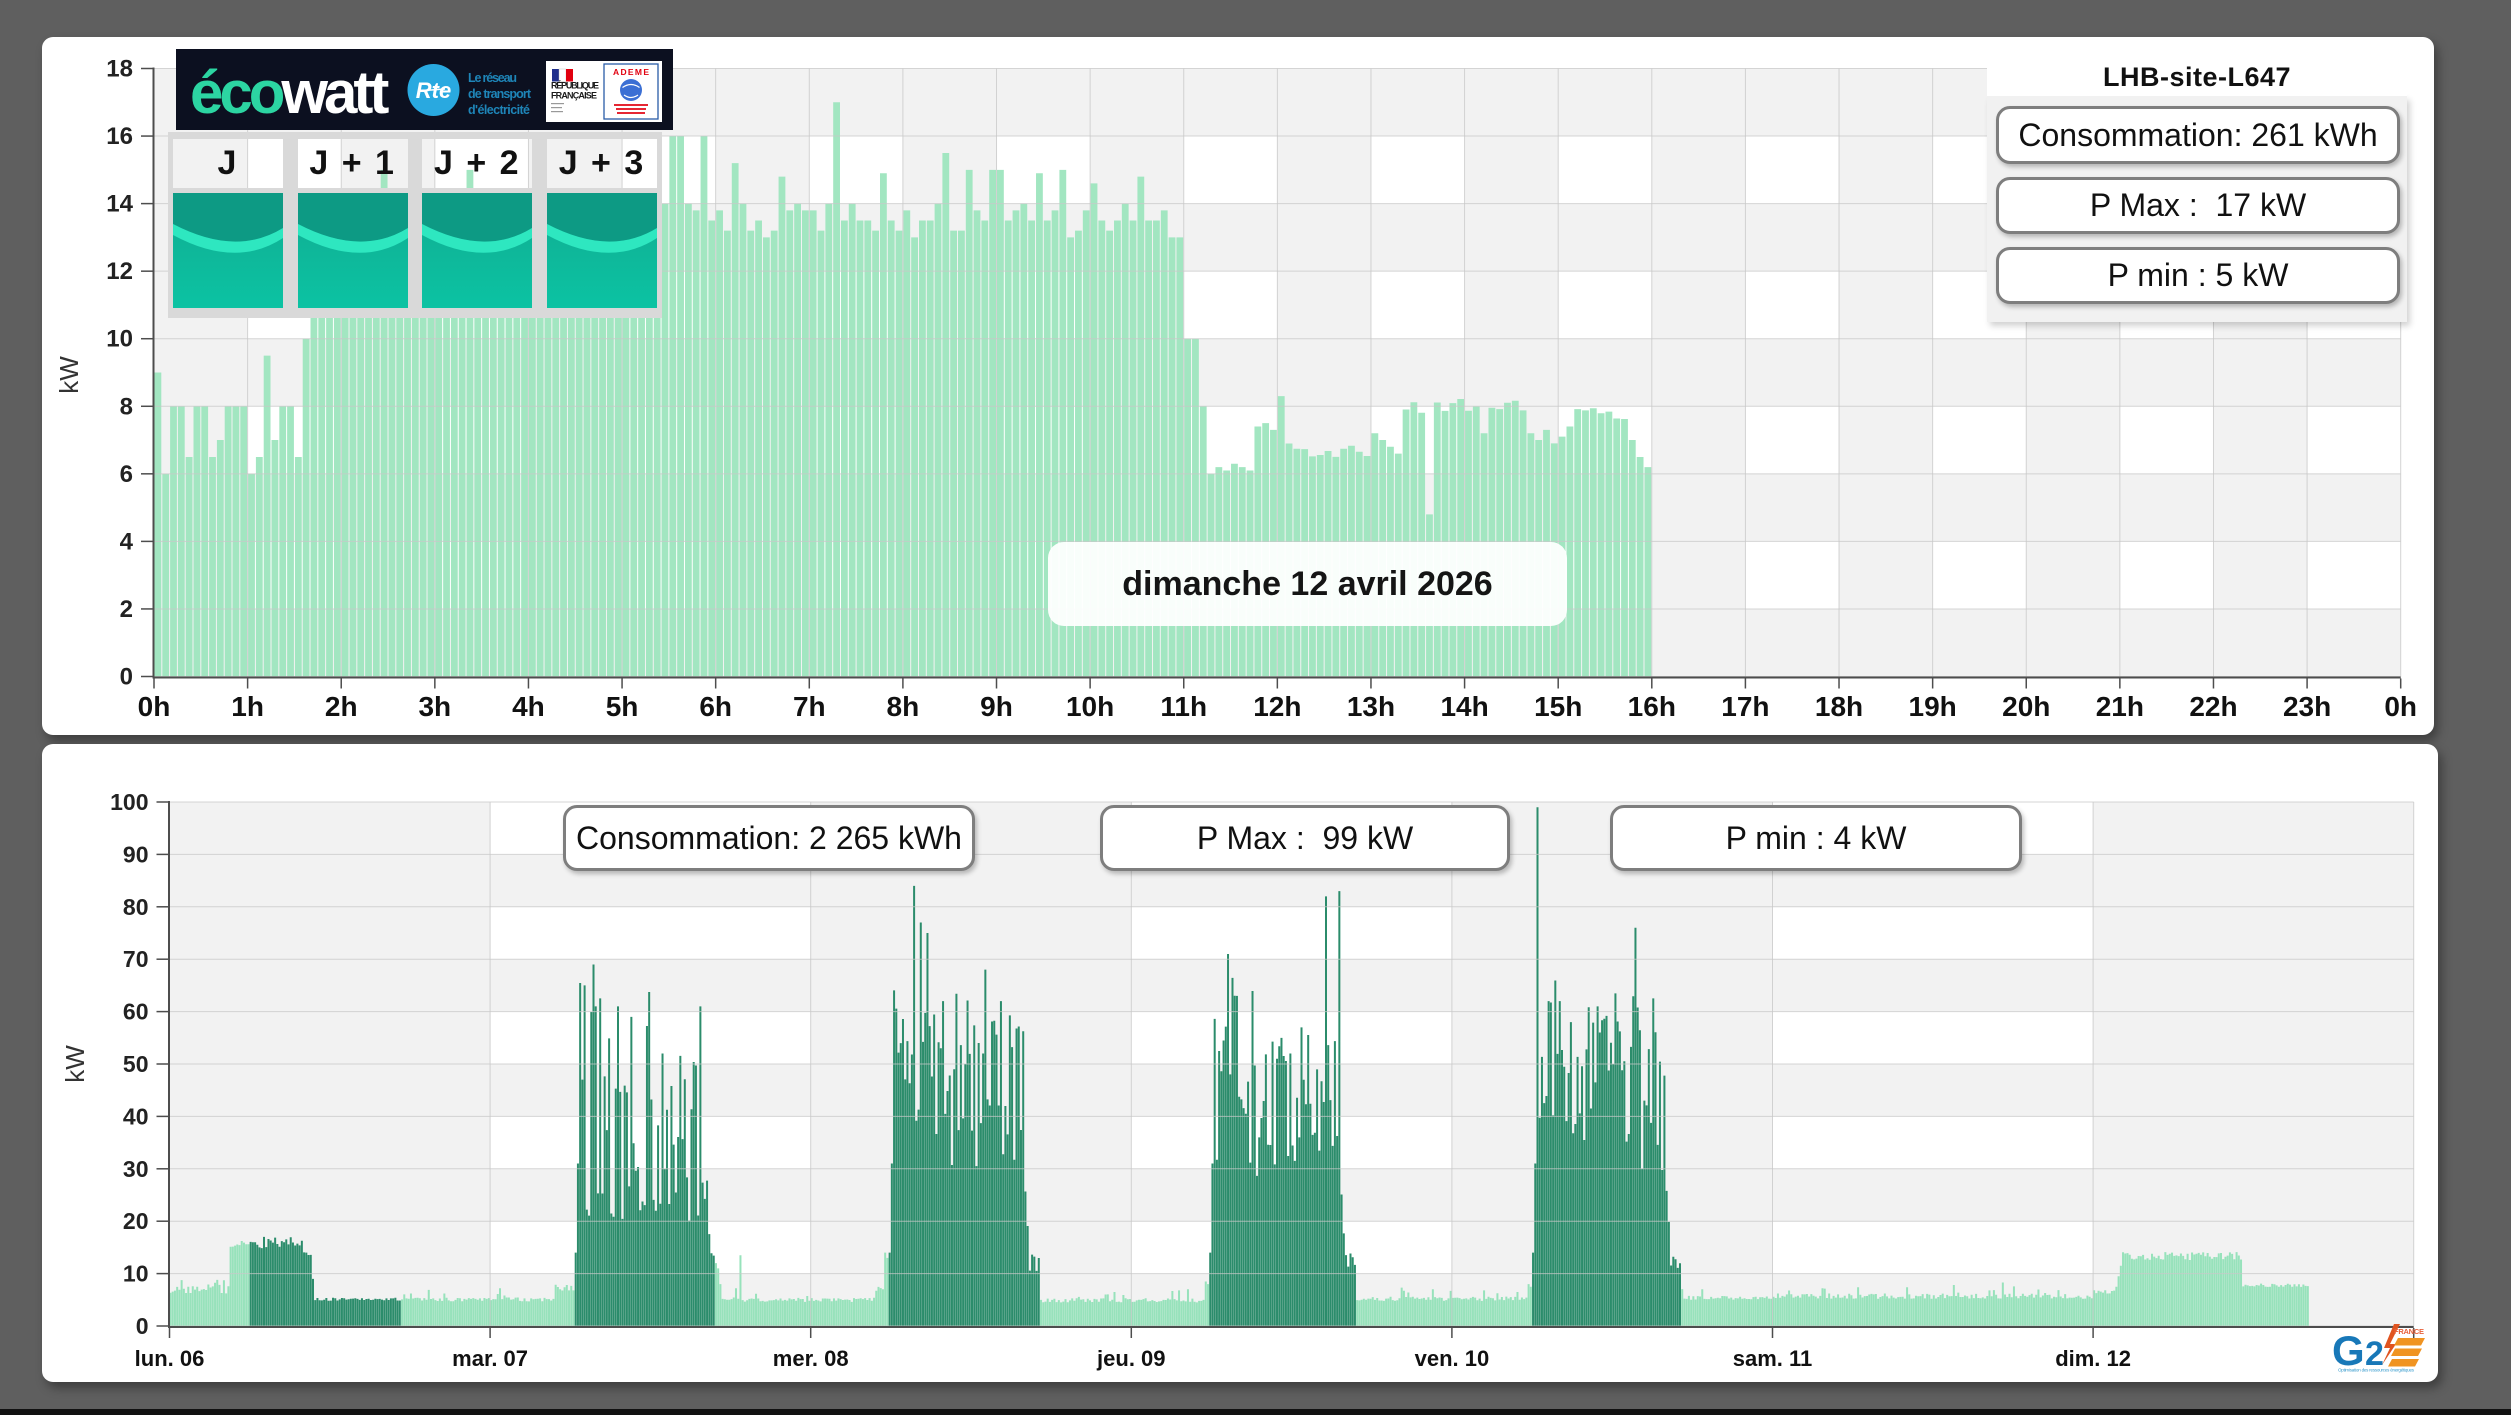  I want to click on svg-text: 70, so click(136, 959).